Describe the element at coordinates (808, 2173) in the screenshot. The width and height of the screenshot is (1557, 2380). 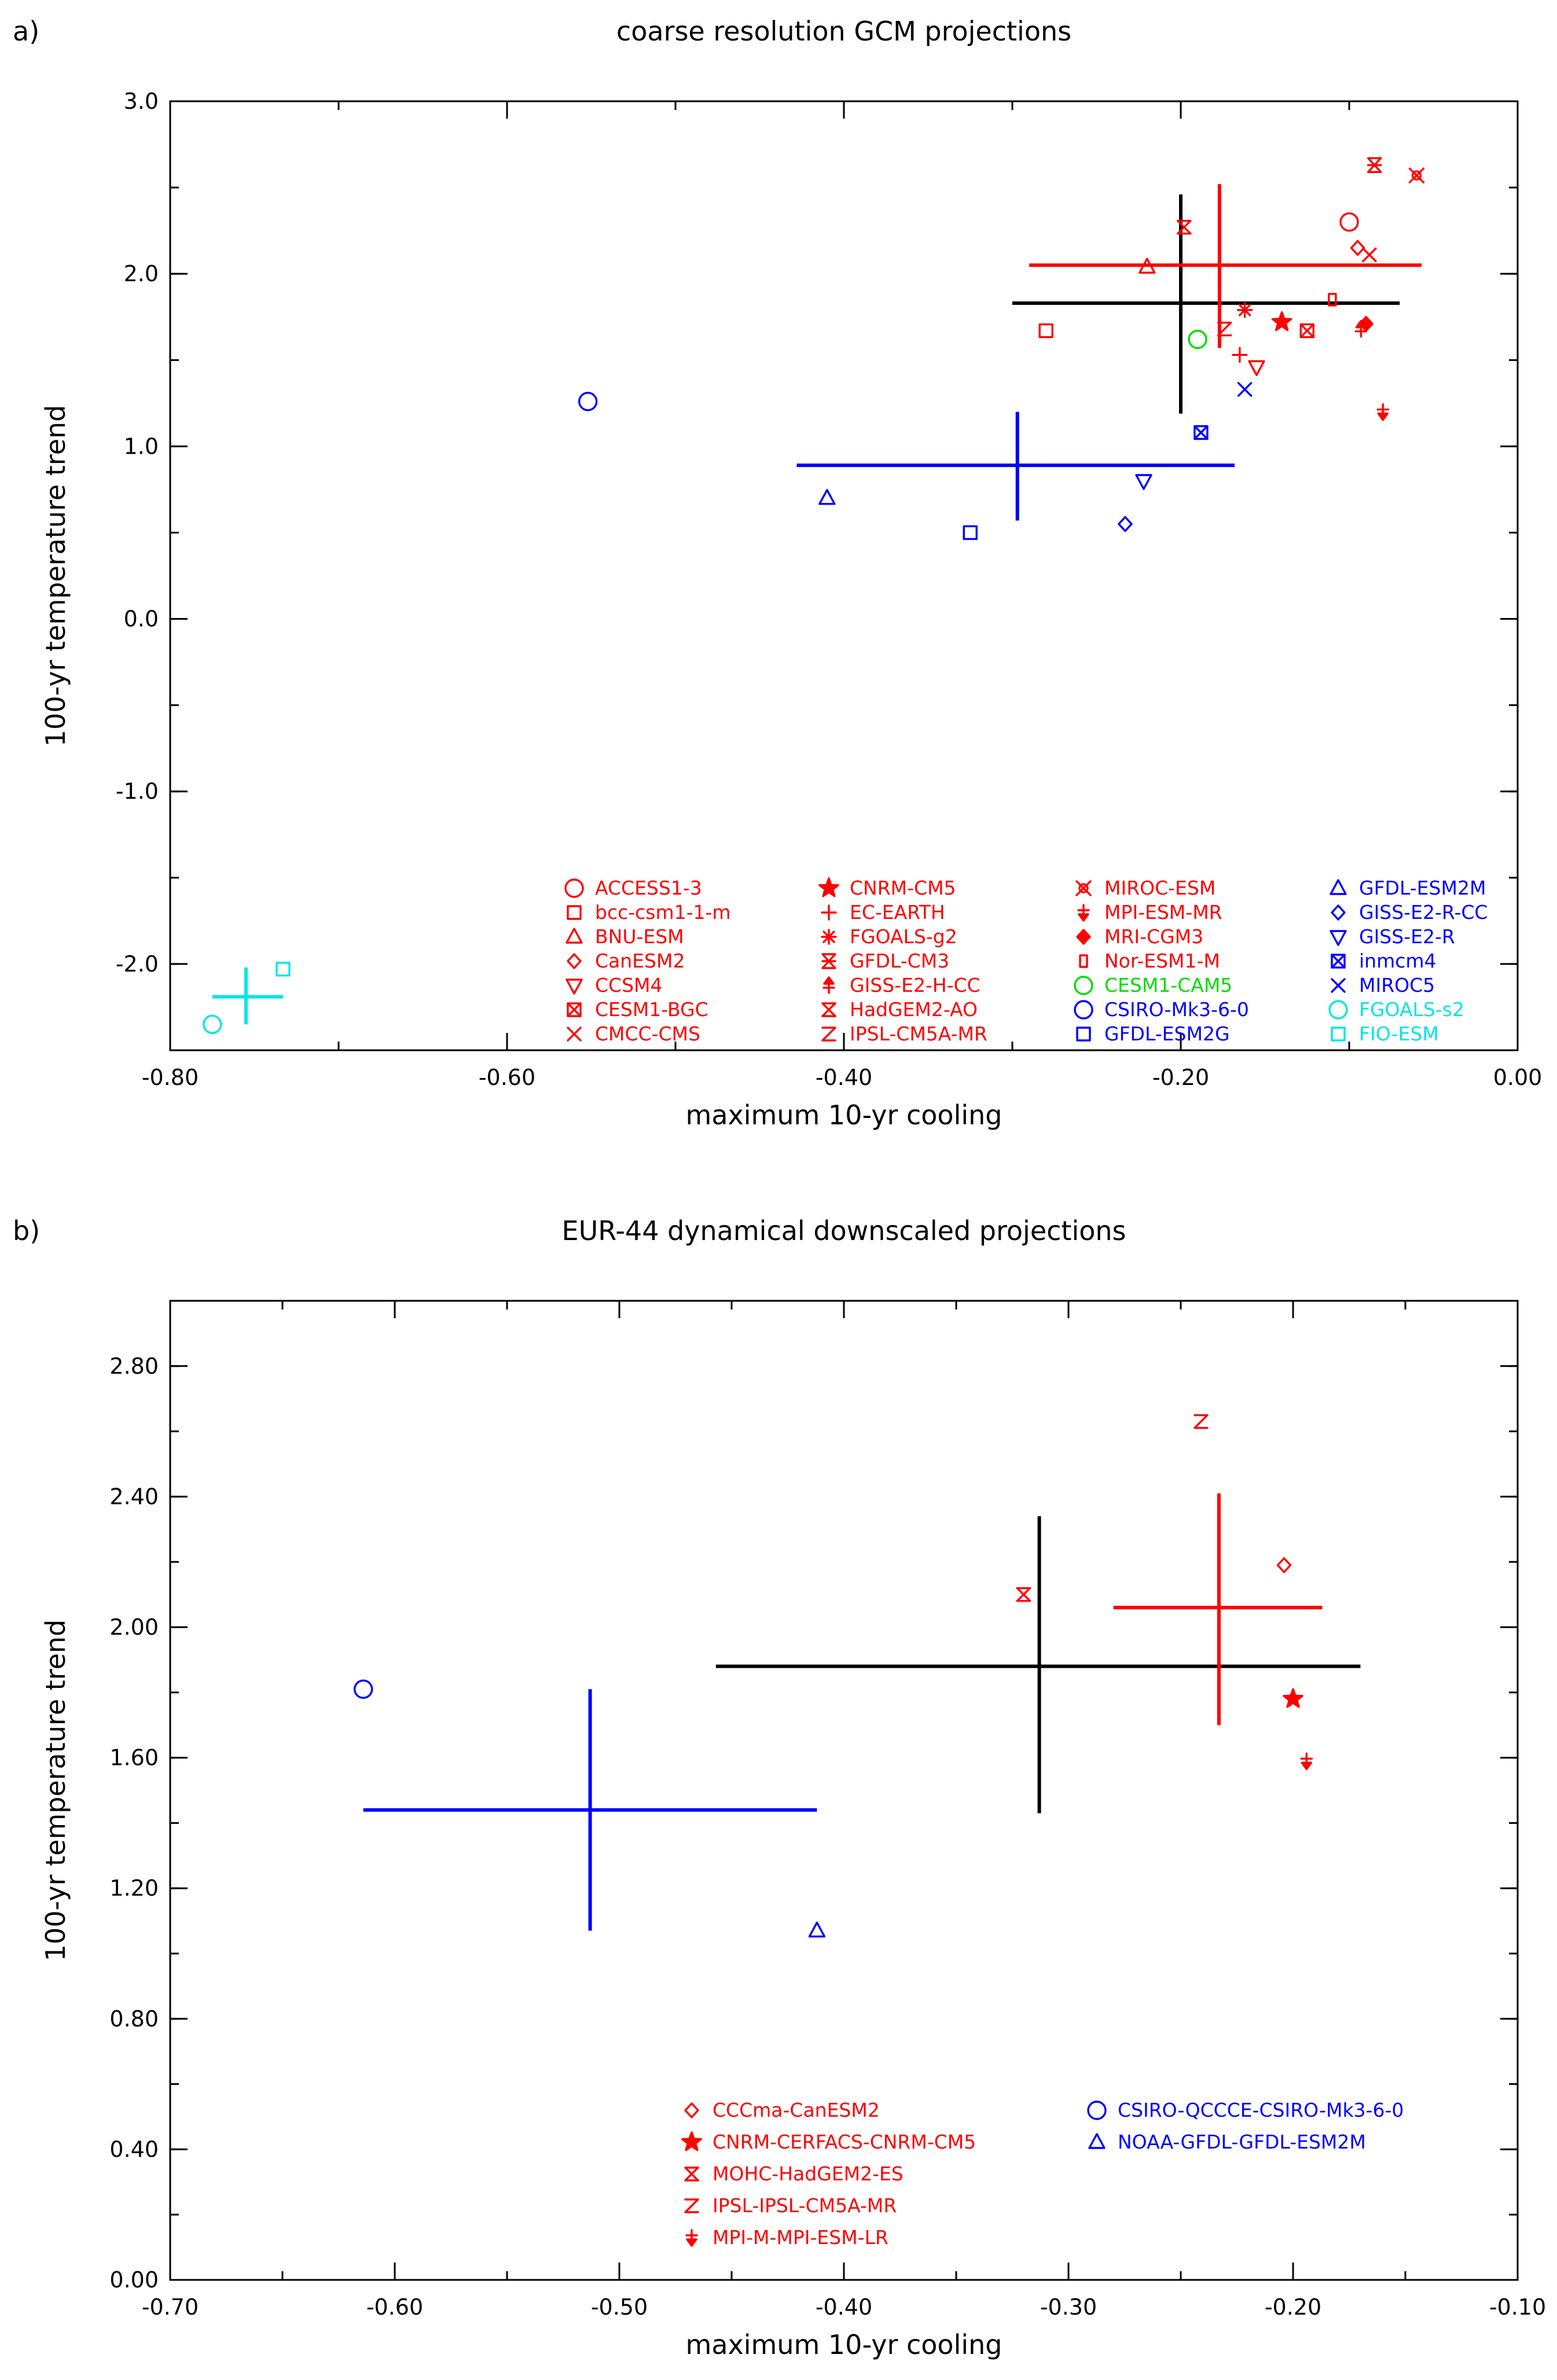
I see `legend-label-mohc-hadgem2-es: MOHC-HadGEM2-ES` at that location.